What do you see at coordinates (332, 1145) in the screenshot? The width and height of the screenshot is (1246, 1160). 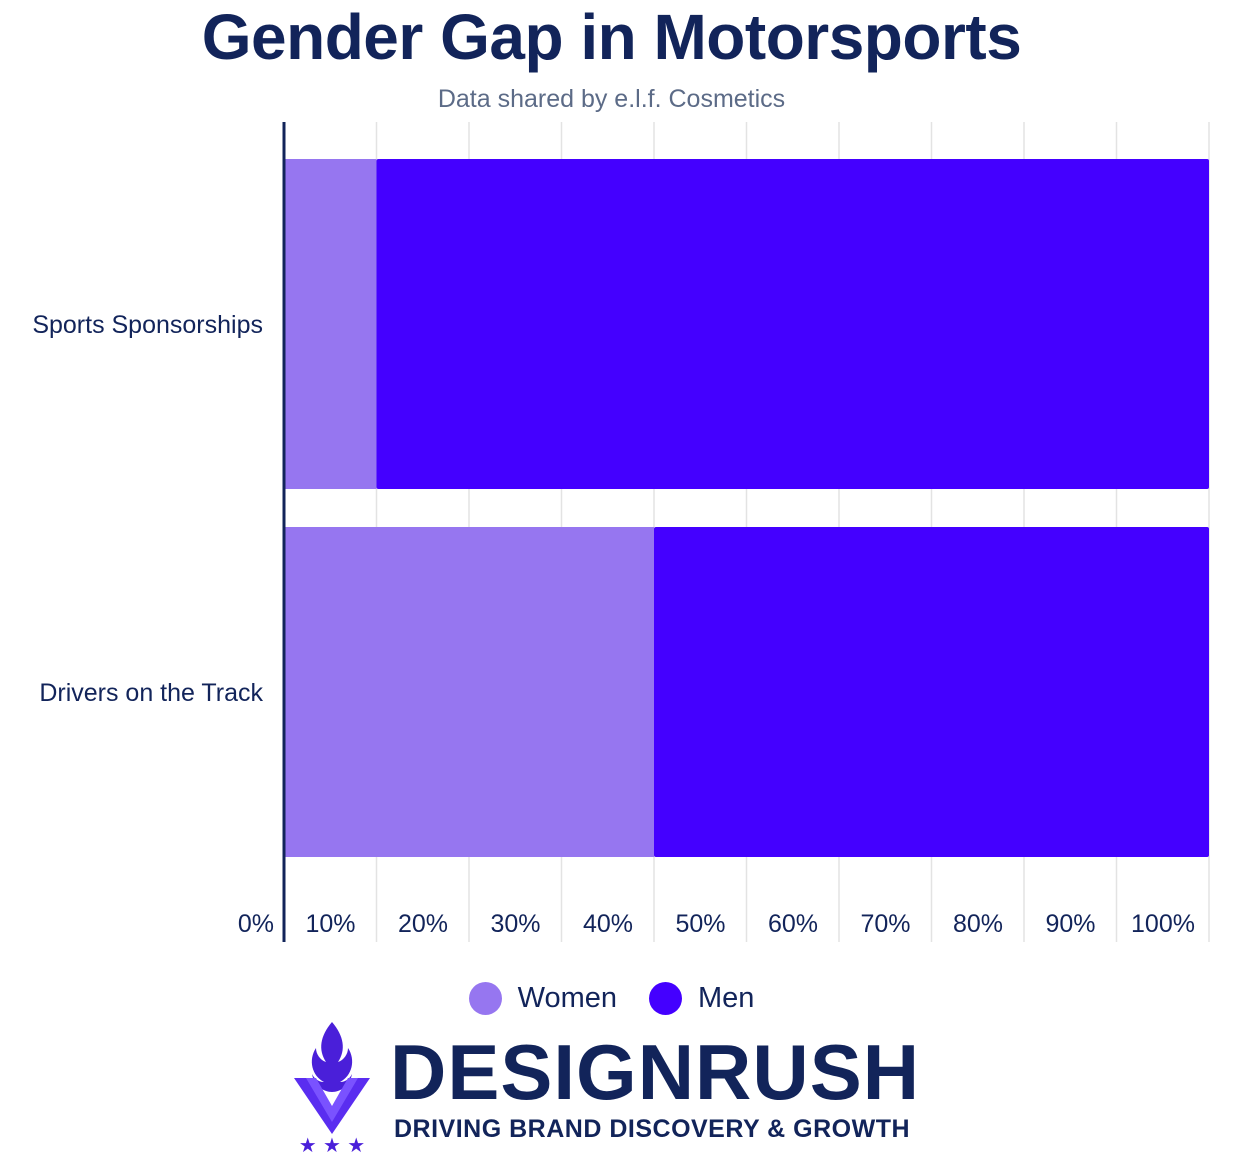 I see `rating-stars: ★ ★ ★` at bounding box center [332, 1145].